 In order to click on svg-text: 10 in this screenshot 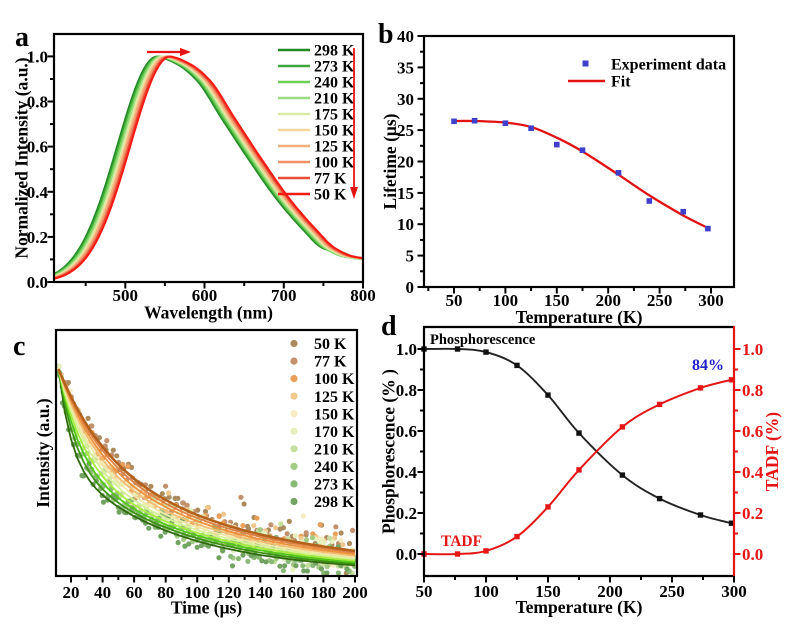, I will do `click(405, 224)`.